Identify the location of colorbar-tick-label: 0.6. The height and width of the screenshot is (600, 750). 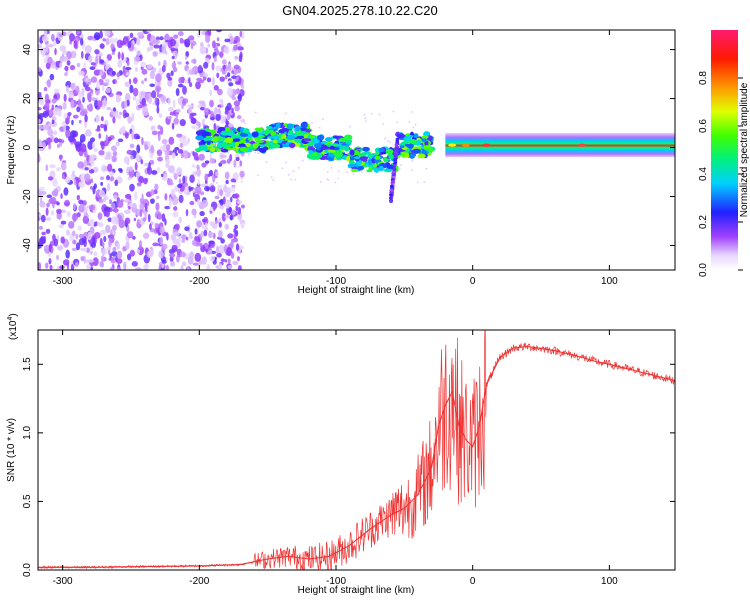
(703, 126).